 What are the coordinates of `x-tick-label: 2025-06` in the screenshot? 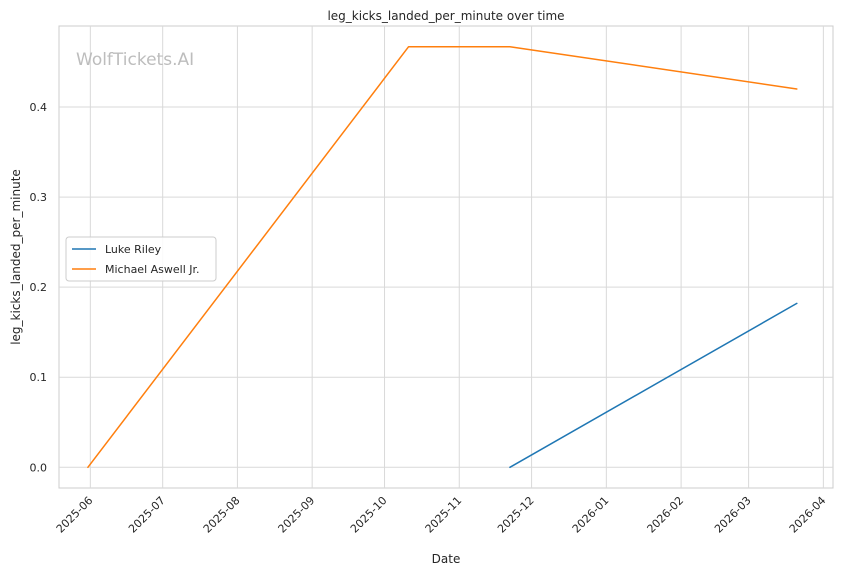 It's located at (75, 515).